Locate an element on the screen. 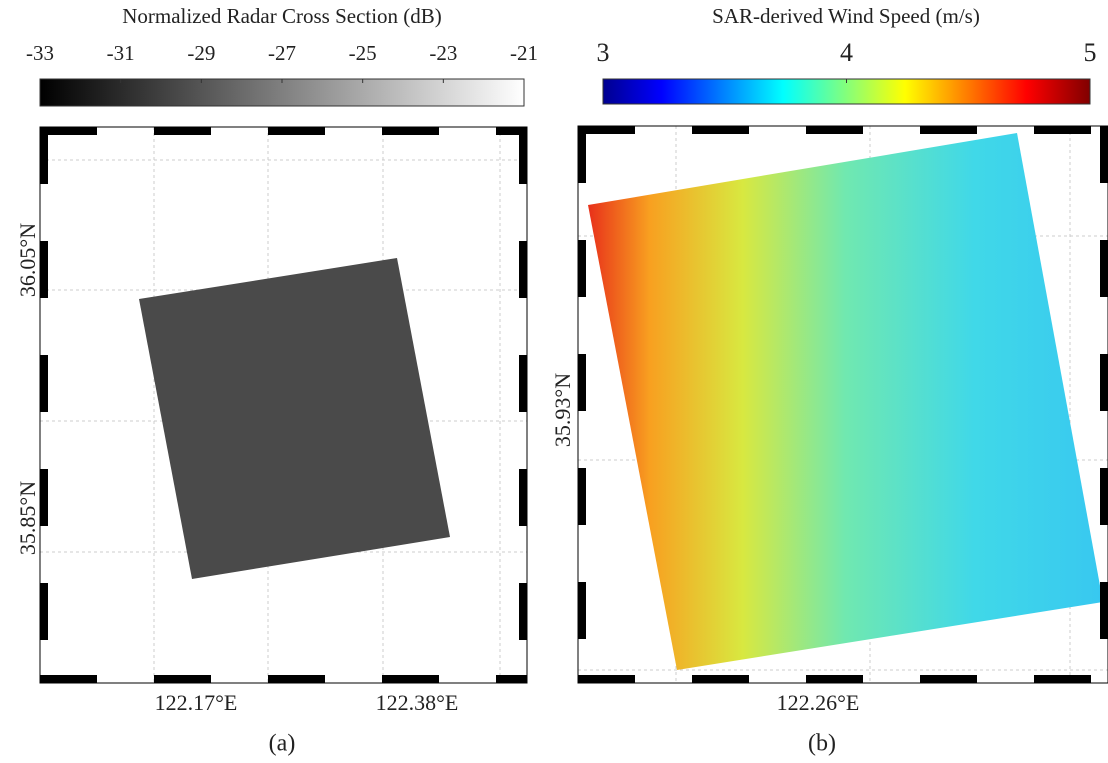 Image resolution: width=1108 pixels, height=763 pixels. caption: (a) is located at coordinates (282, 744).